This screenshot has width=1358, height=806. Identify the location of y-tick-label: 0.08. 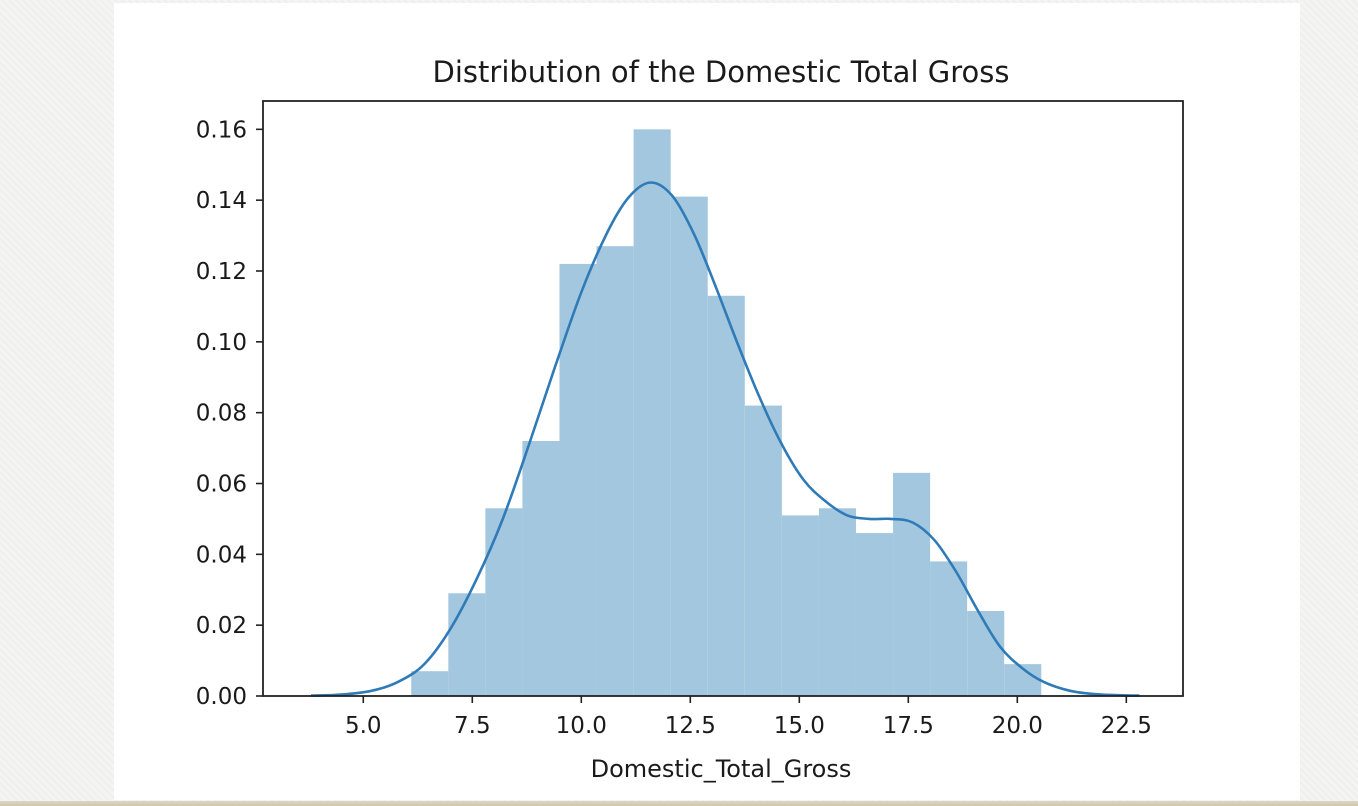
(221, 414).